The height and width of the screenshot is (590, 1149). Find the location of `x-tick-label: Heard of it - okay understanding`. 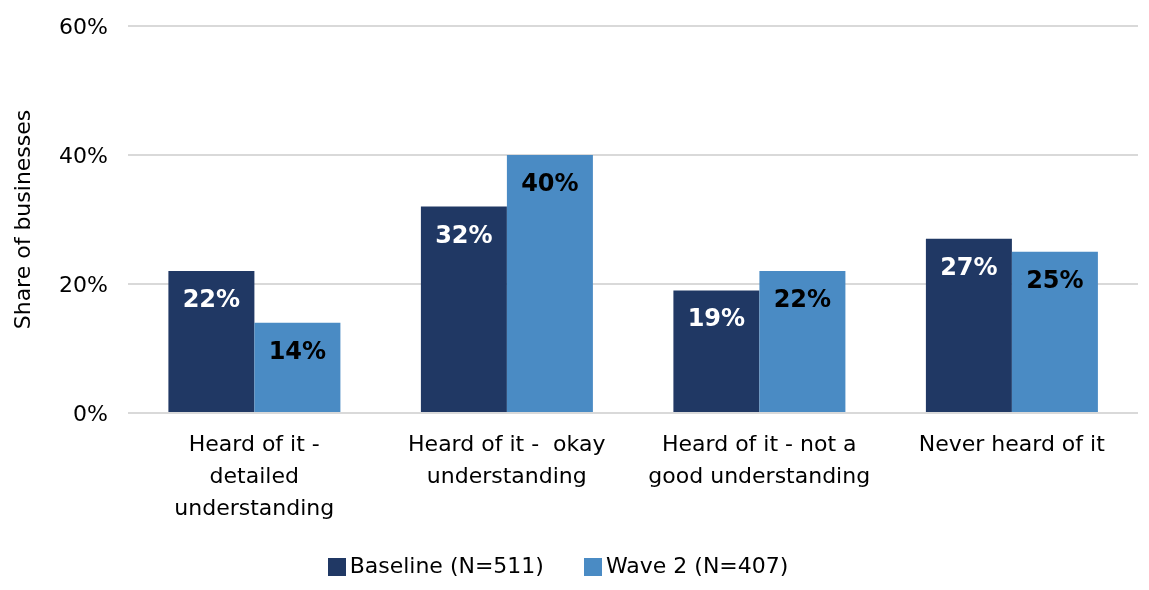

x-tick-label: Heard of it - okay understanding is located at coordinates (507, 459).